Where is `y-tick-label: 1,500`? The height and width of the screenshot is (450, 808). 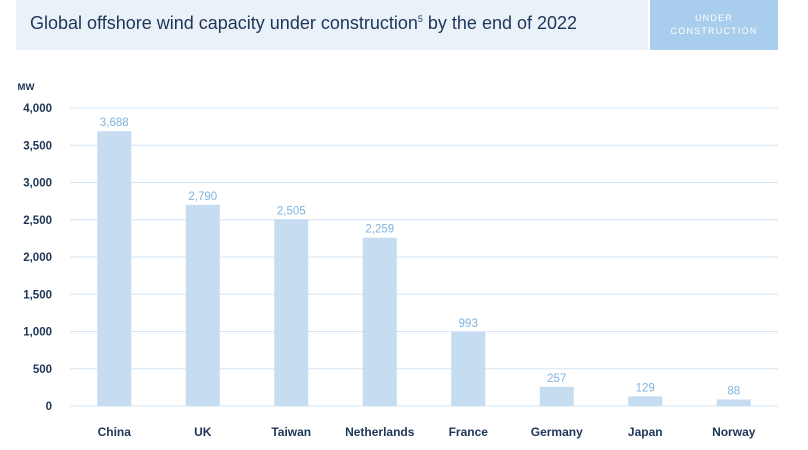
y-tick-label: 1,500 is located at coordinates (37, 295).